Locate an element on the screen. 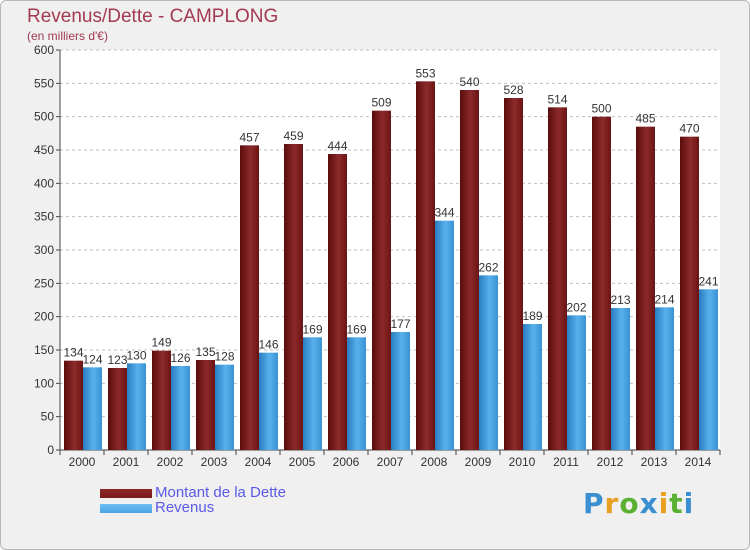  x-tick-label: 2014 is located at coordinates (698, 462).